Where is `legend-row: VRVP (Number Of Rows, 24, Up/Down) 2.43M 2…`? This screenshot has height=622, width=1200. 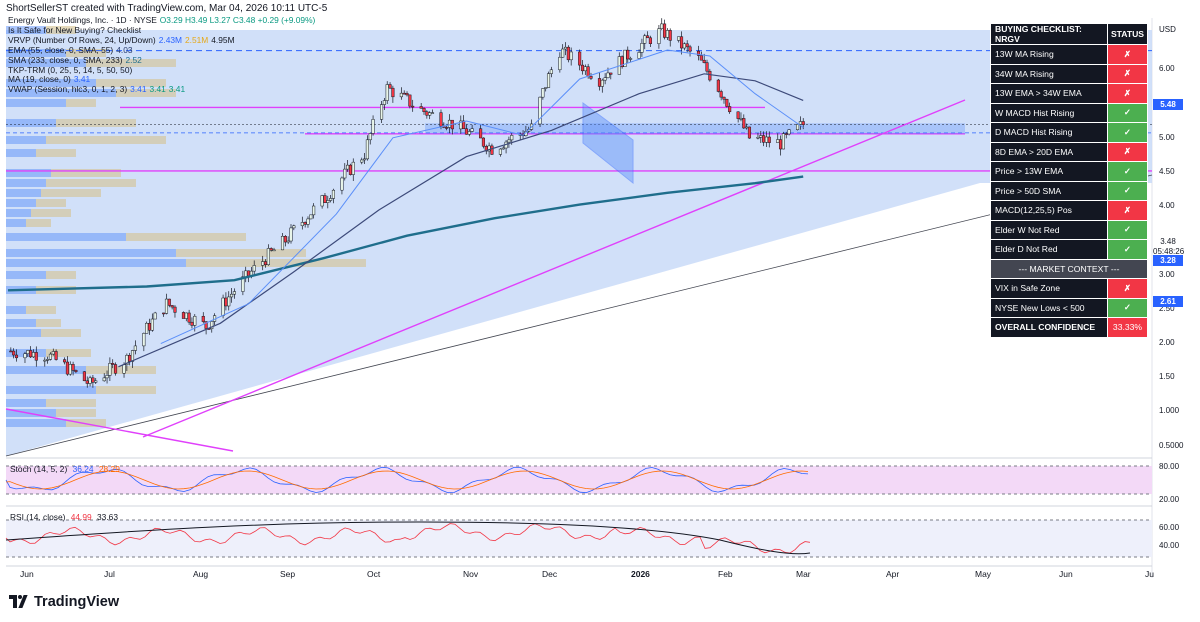 legend-row: VRVP (Number Of Rows, 24, Up/Down) 2.43M 2… is located at coordinates (161, 40).